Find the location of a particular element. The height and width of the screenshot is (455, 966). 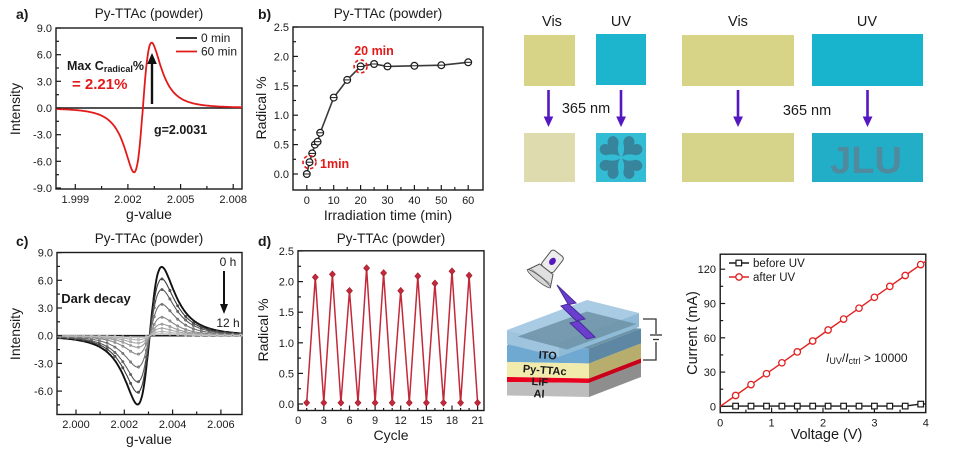

svg-text: 120 is located at coordinates (707, 270).